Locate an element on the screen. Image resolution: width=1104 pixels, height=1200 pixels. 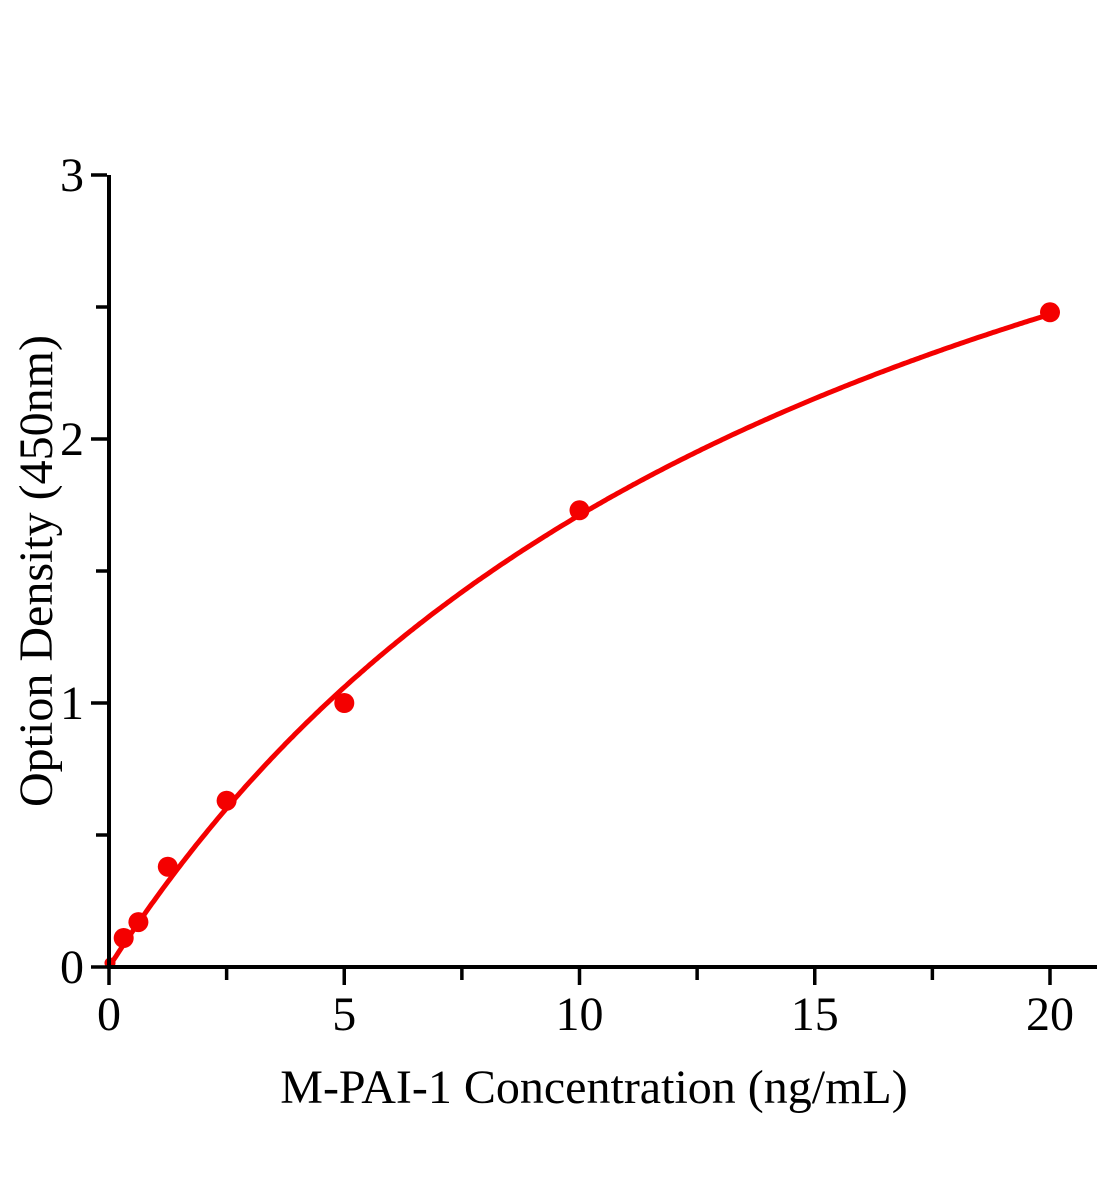
y-tick-label: 2 is located at coordinates (72, 439).